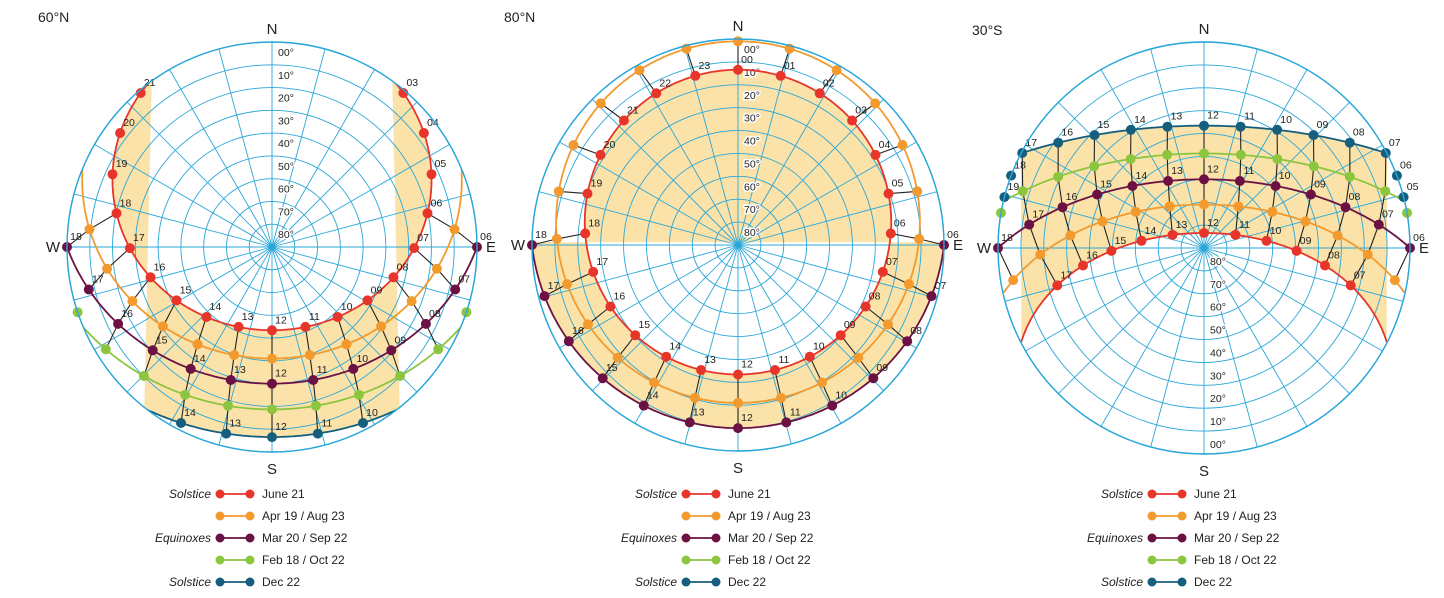  Describe the element at coordinates (1249, 117) in the screenshot. I see `hour-label: 11` at that location.